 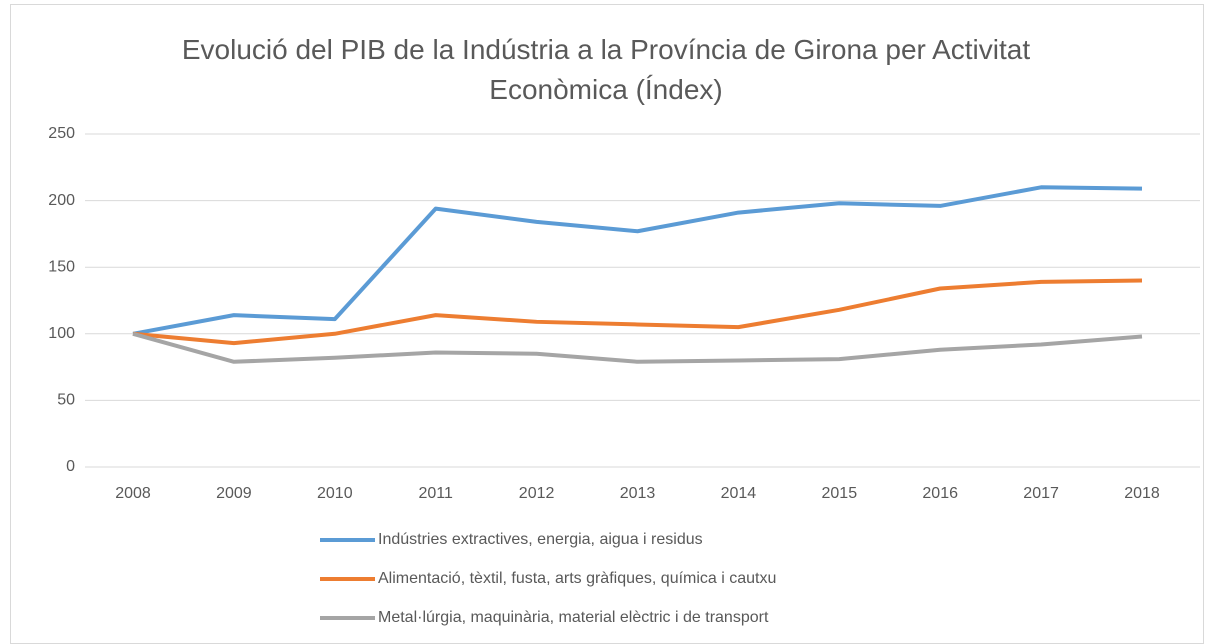 What do you see at coordinates (61, 133) in the screenshot?
I see `y-tick-label: 250` at bounding box center [61, 133].